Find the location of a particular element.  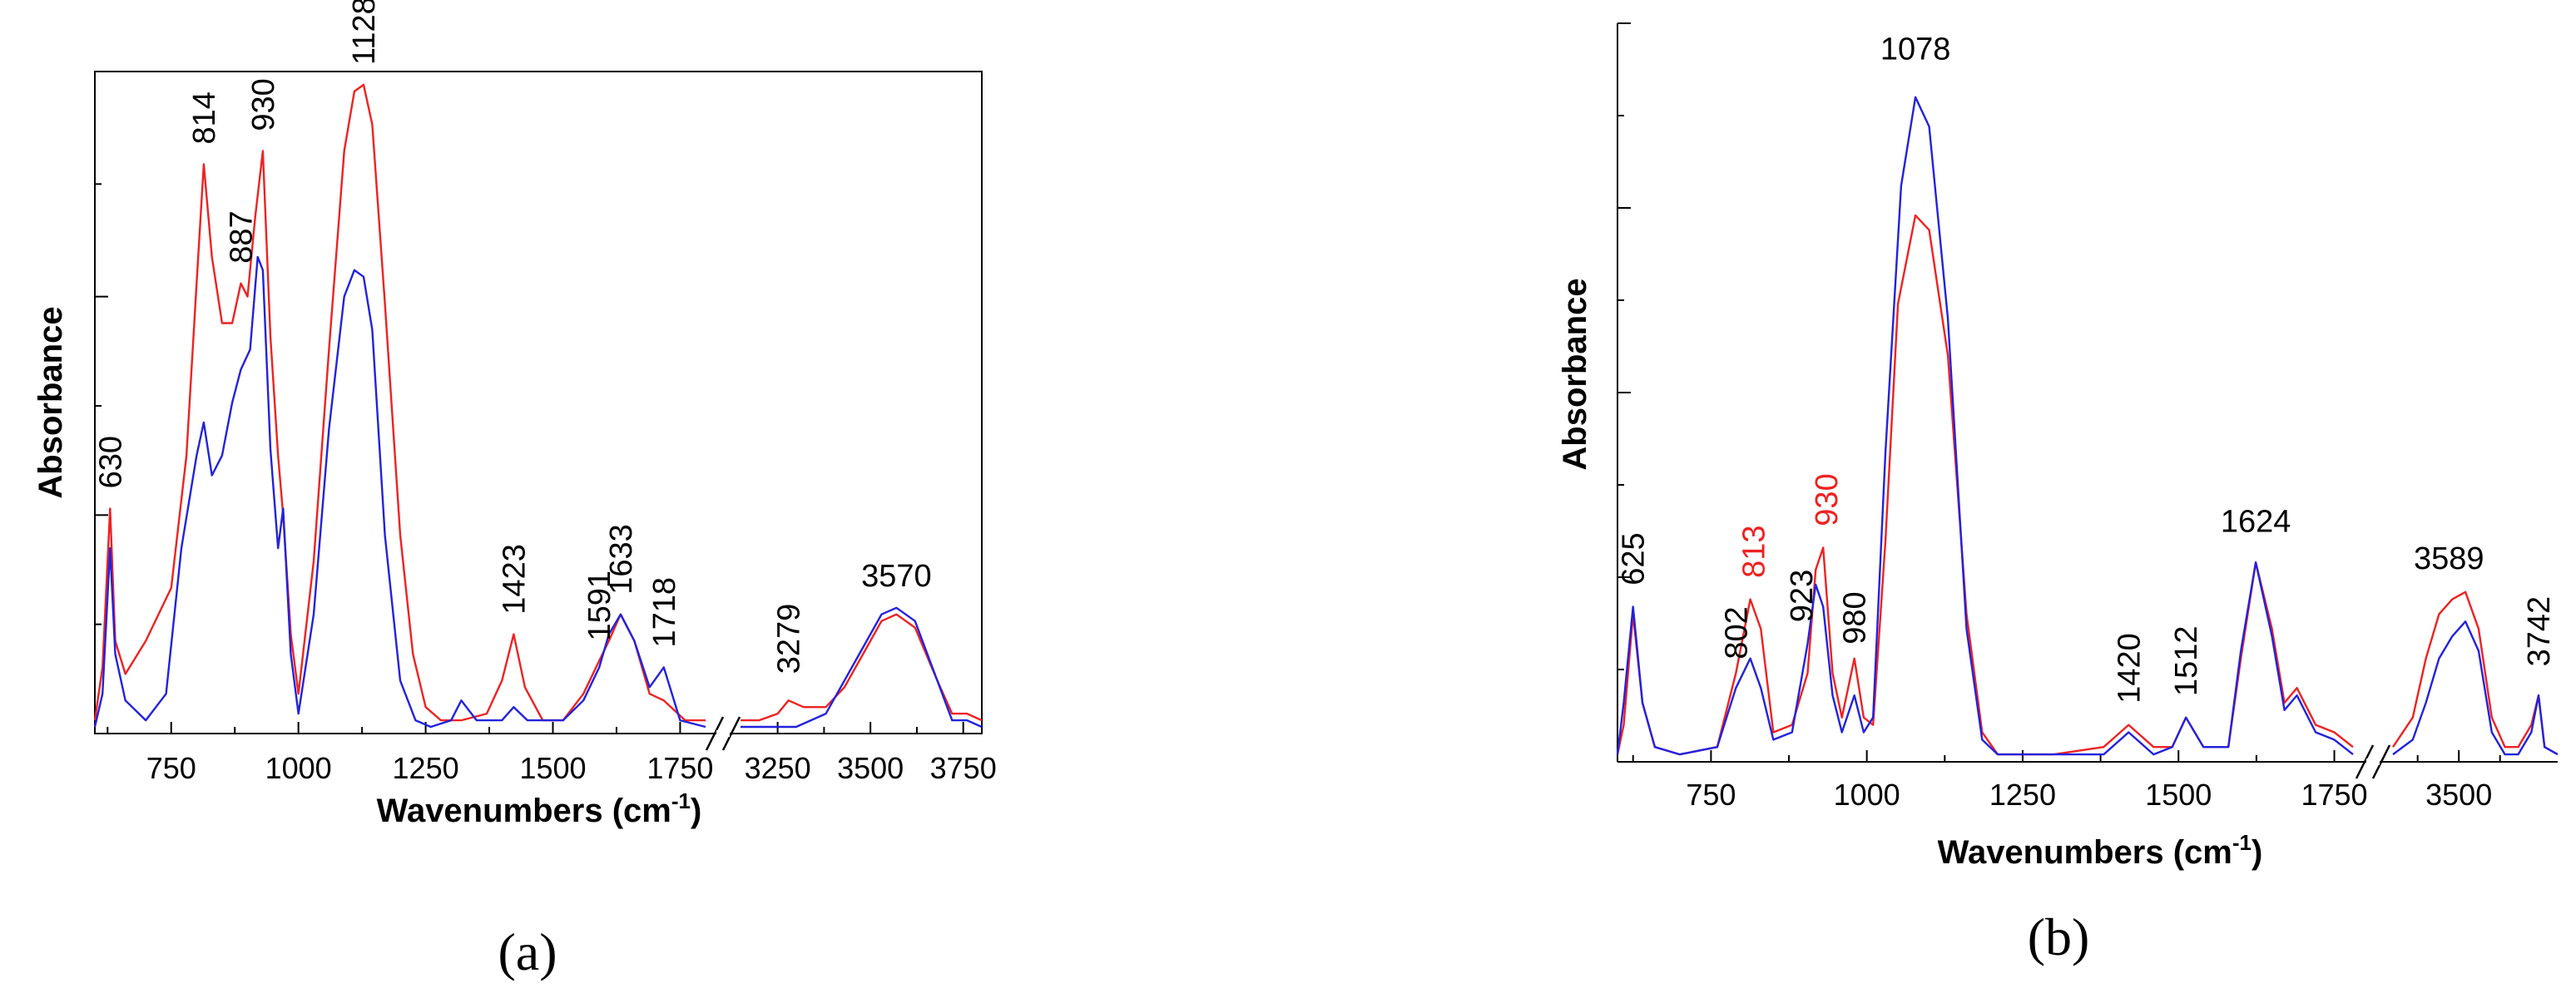

chart-a-axis-break is located at coordinates (723, 733).